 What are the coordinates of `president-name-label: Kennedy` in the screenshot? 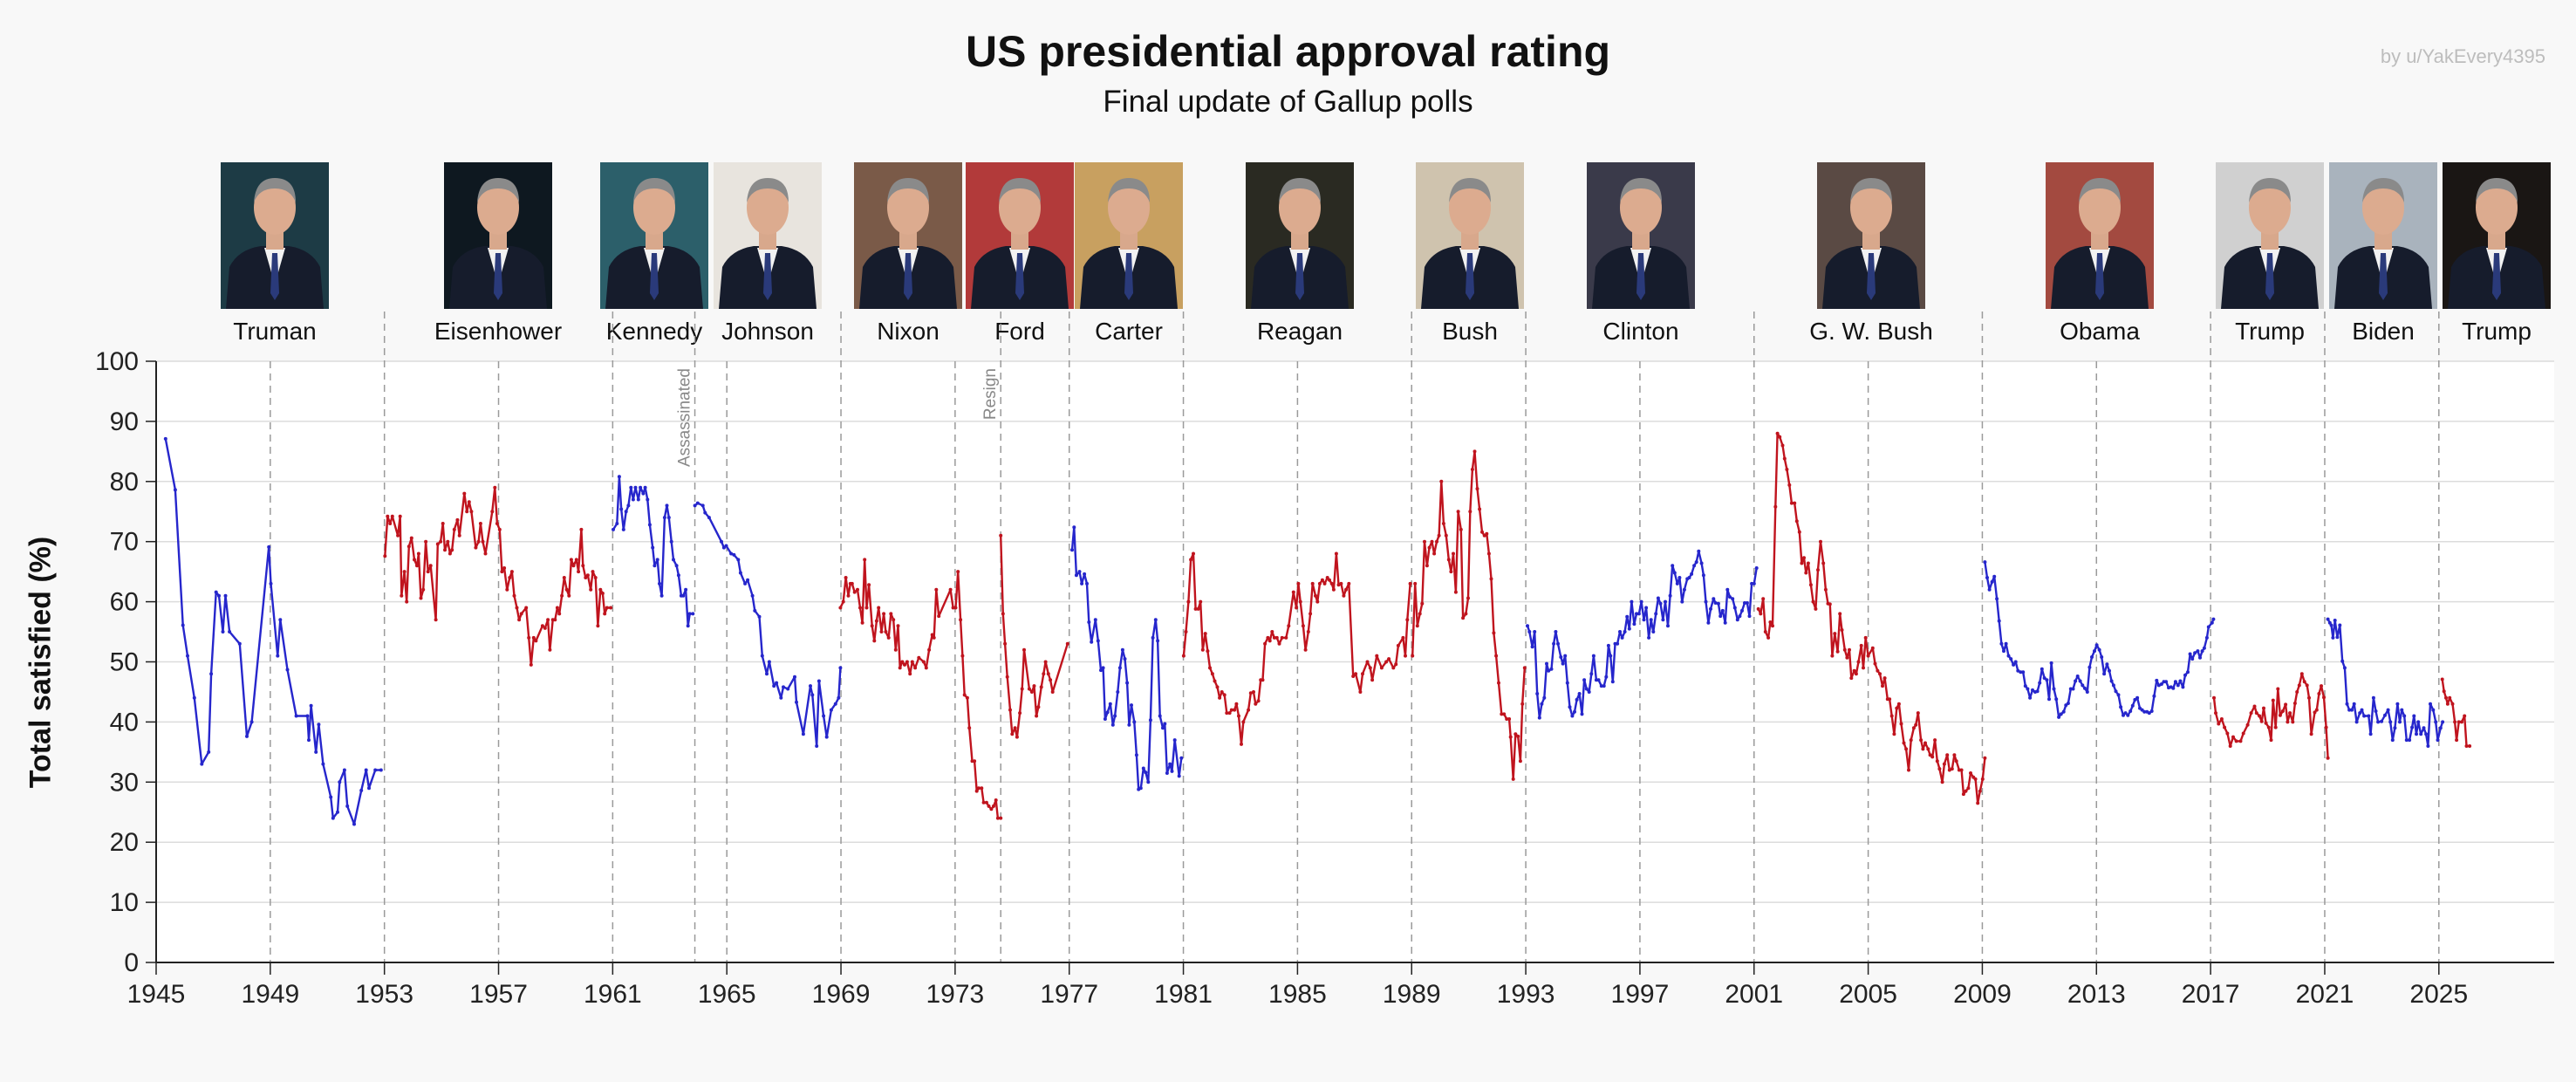 It's located at (654, 331).